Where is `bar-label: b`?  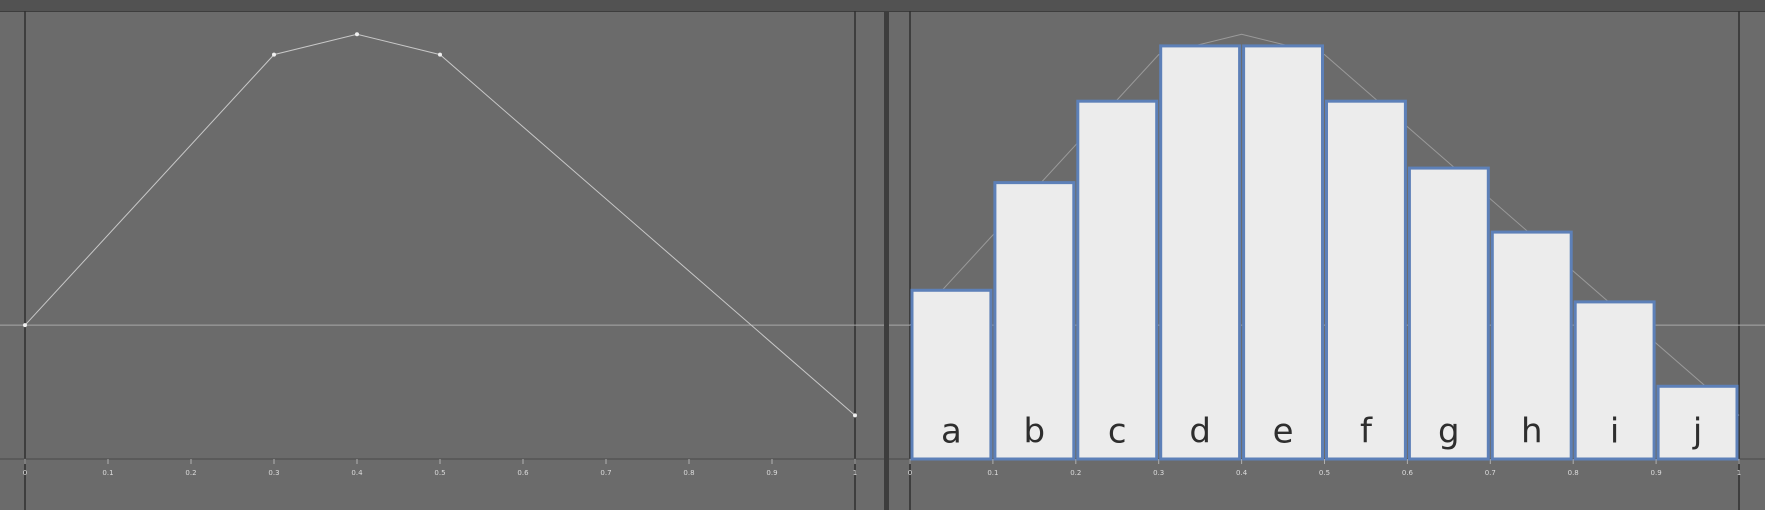 bar-label: b is located at coordinates (1035, 432).